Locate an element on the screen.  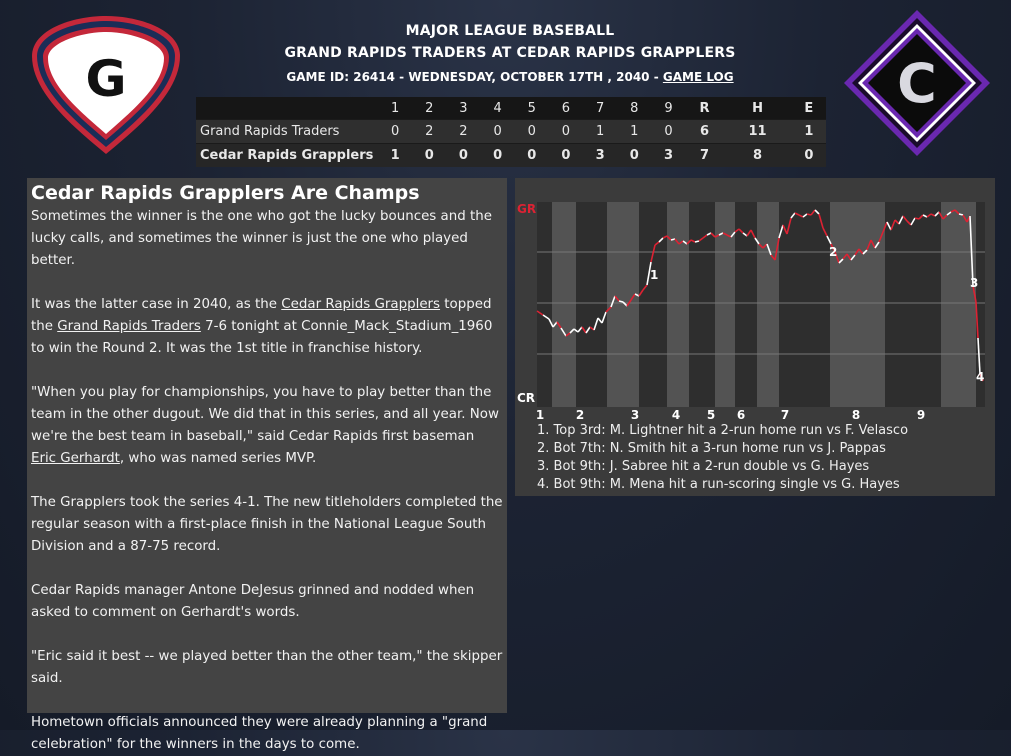
win-probability-line is located at coordinates (760, 295).